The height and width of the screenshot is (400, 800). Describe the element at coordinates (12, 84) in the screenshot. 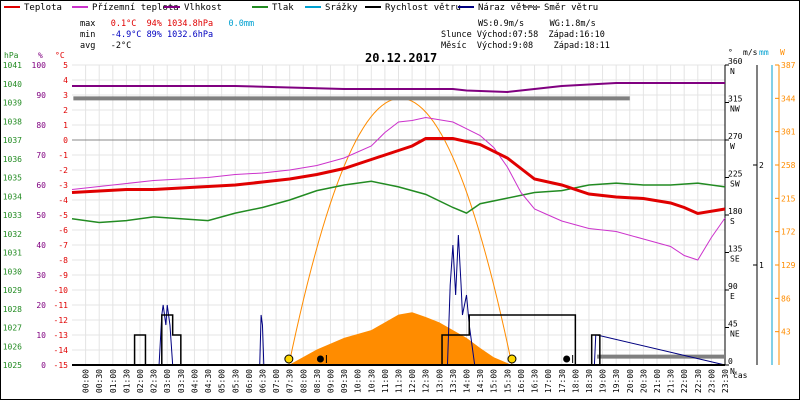

I see `tick-label-hpa: 1040` at that location.